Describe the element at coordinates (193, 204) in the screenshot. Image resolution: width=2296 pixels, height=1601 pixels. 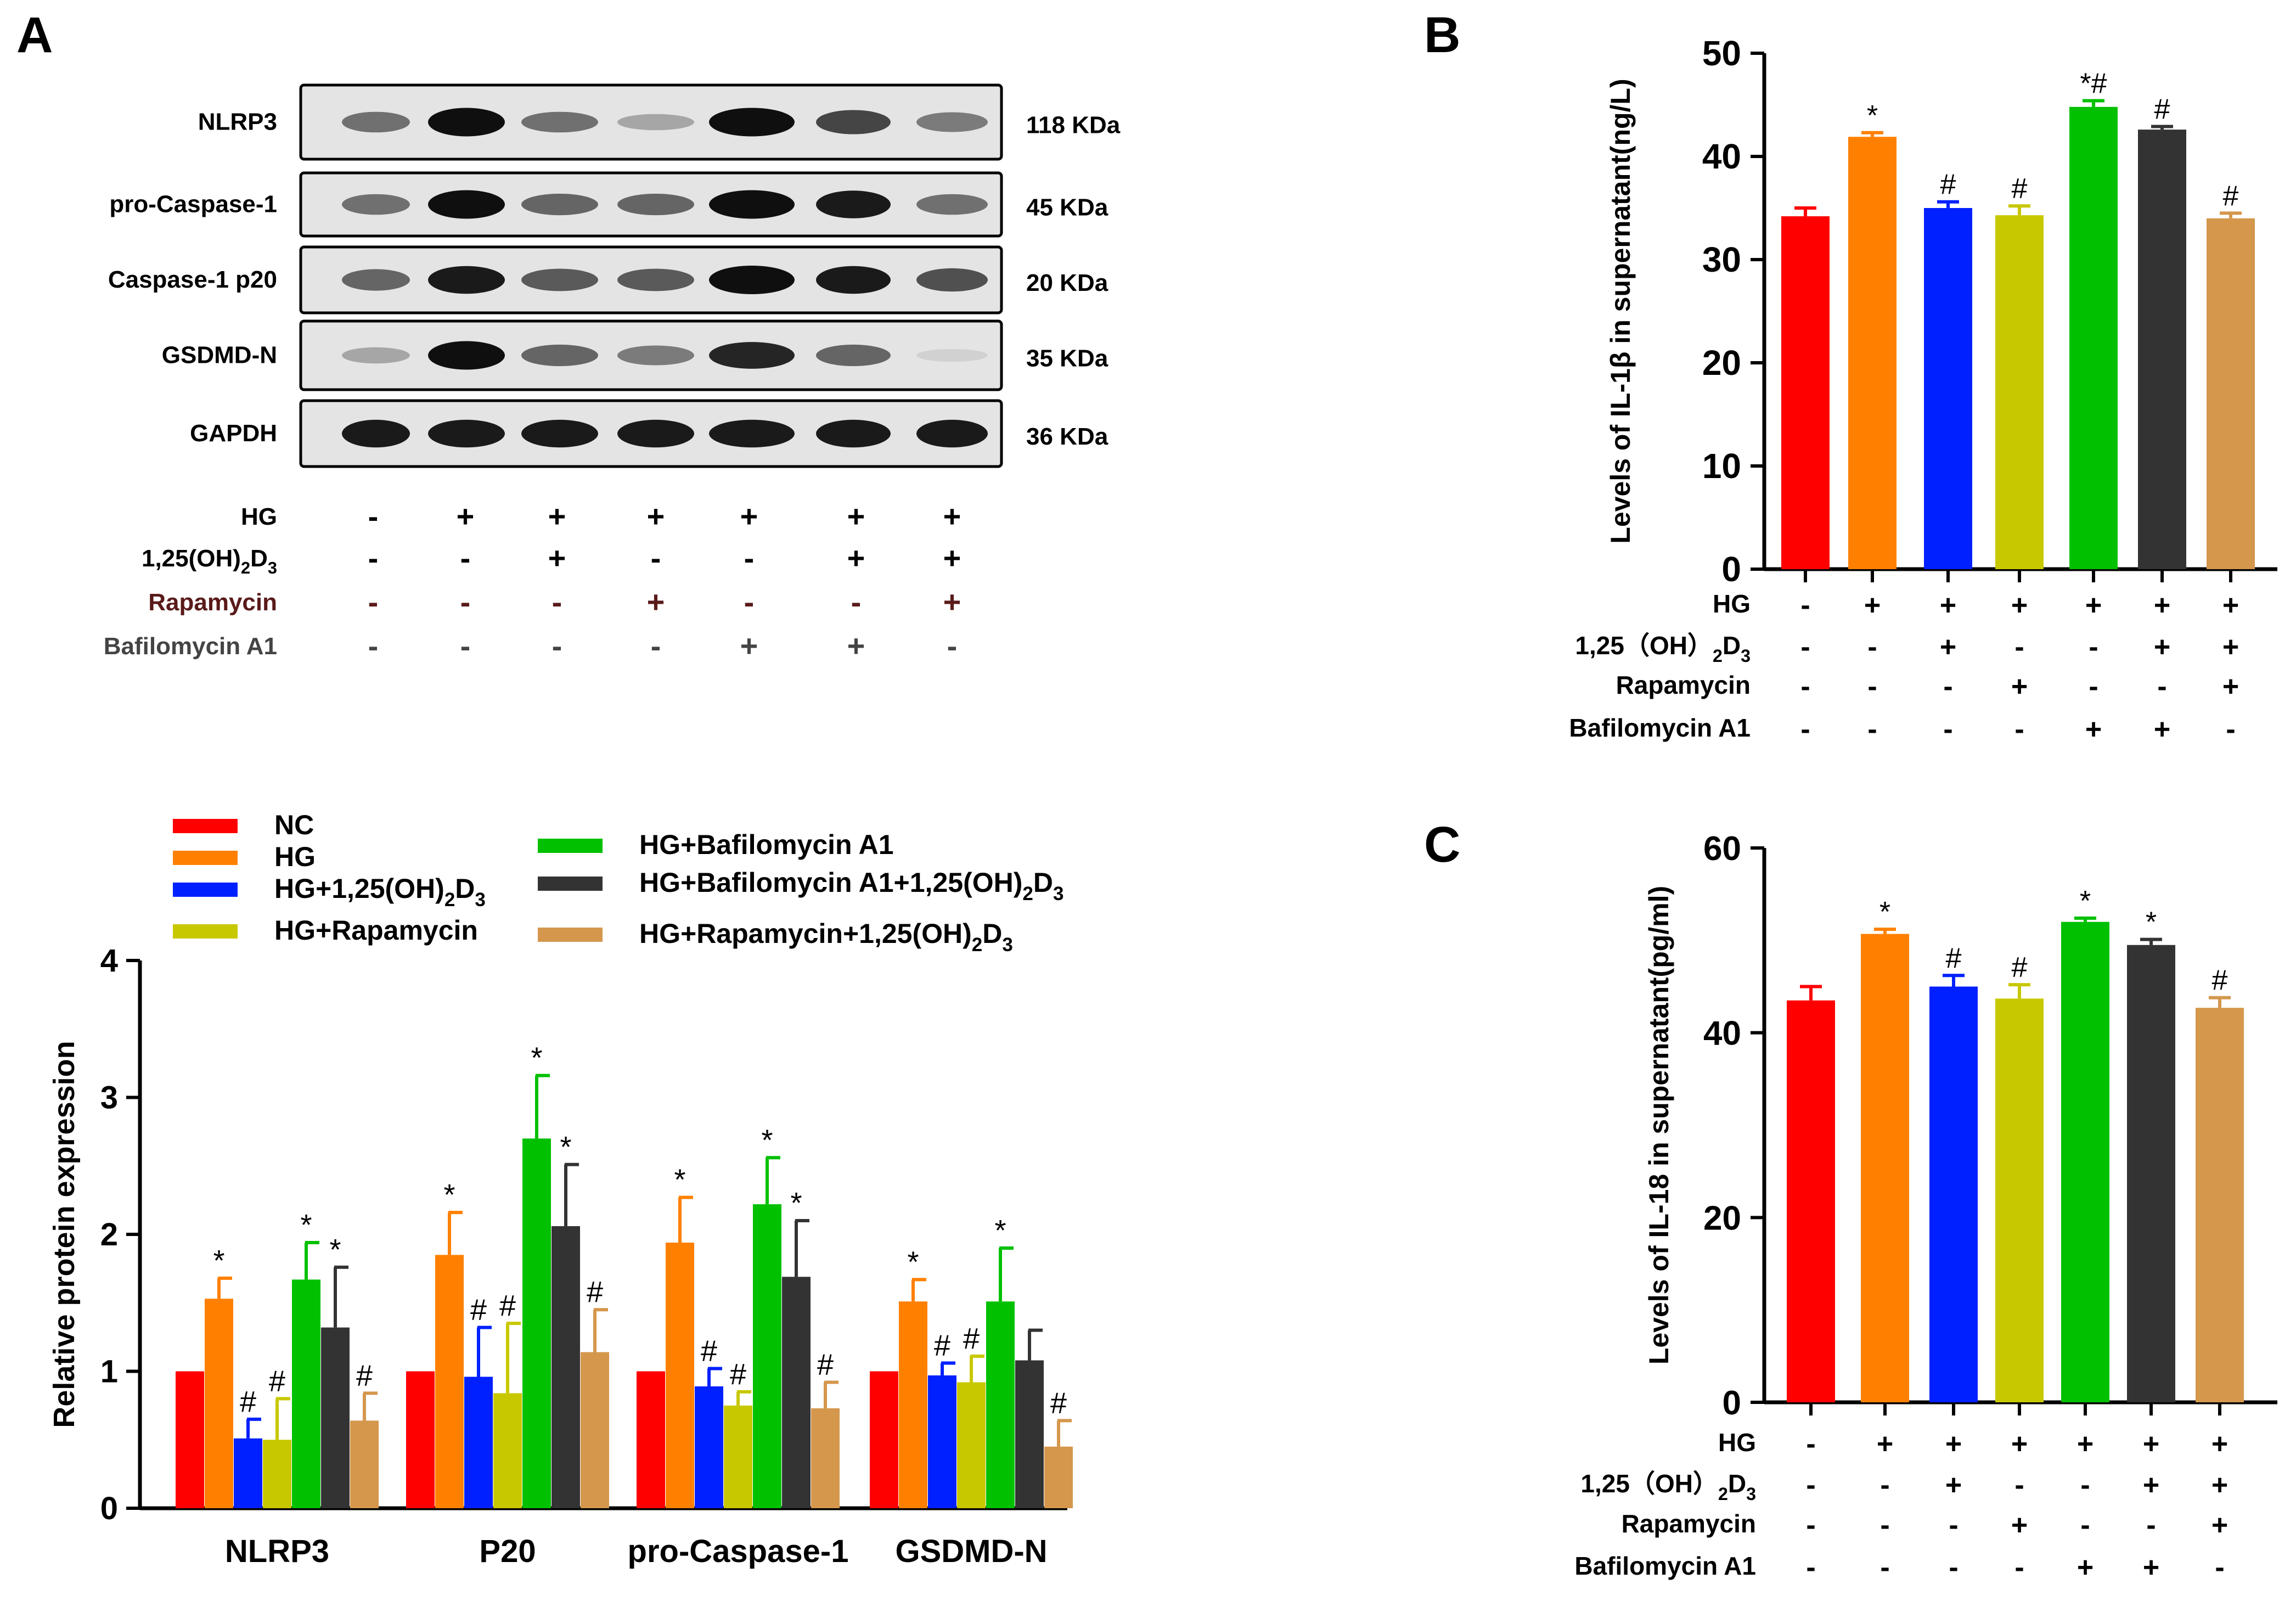
I see `protein-label: pro-Caspase-1` at that location.